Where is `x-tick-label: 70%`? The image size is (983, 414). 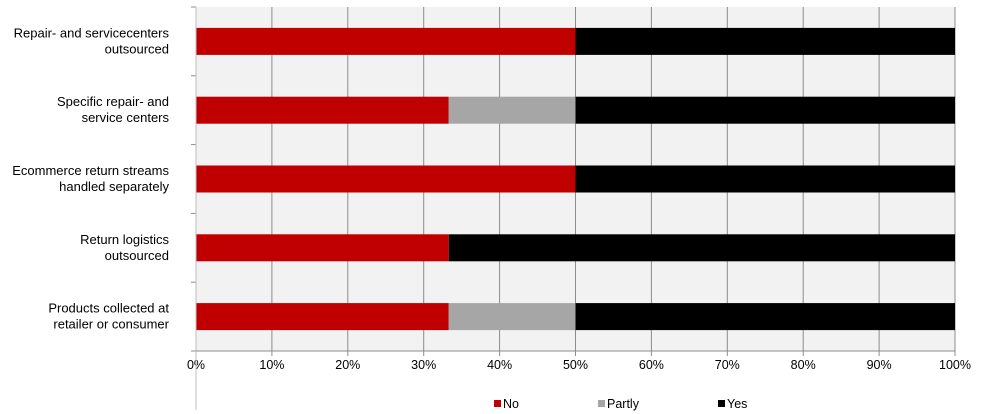 x-tick-label: 70% is located at coordinates (727, 365).